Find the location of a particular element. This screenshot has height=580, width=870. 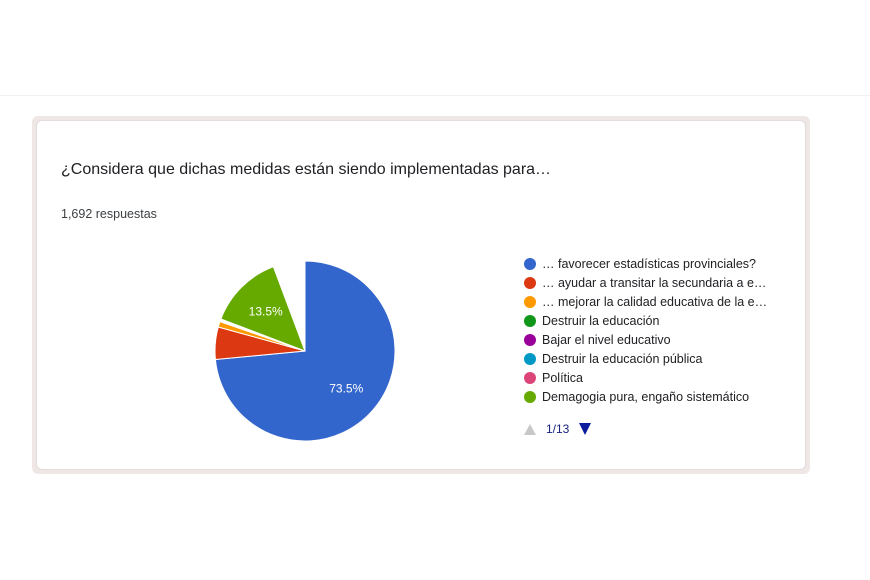

legend-item: … favorecer estadísticas provinciales? is located at coordinates (659, 263).